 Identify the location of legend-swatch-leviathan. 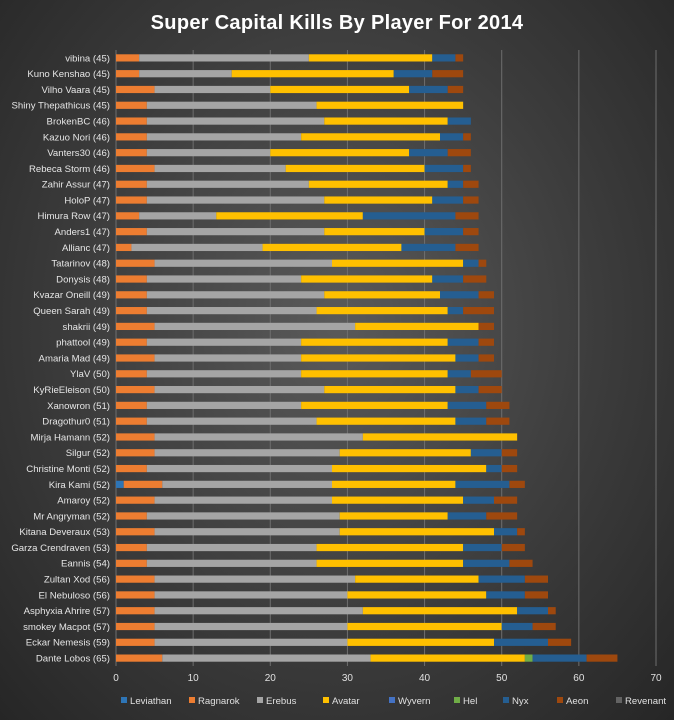
(124, 700).